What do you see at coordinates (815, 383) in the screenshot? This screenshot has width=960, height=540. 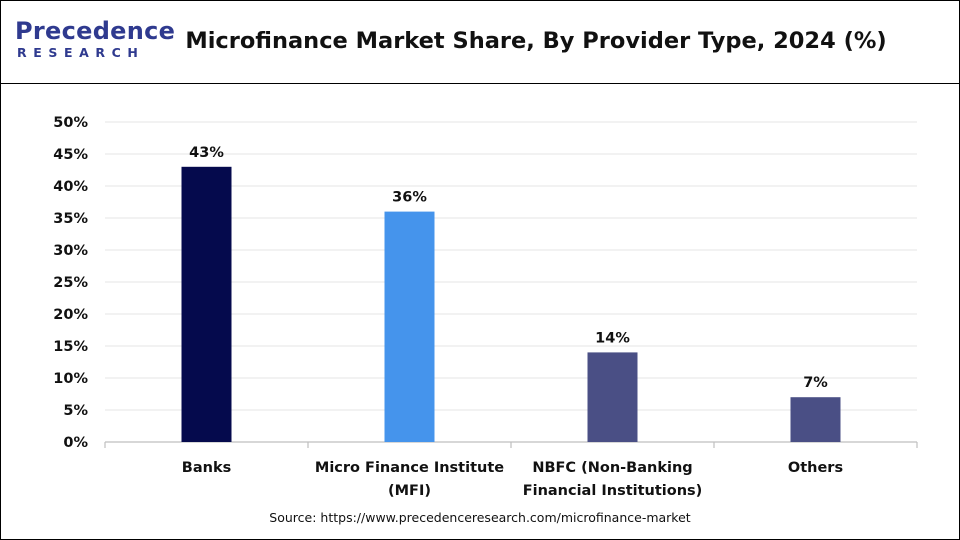 I see `data-label: 7%` at bounding box center [815, 383].